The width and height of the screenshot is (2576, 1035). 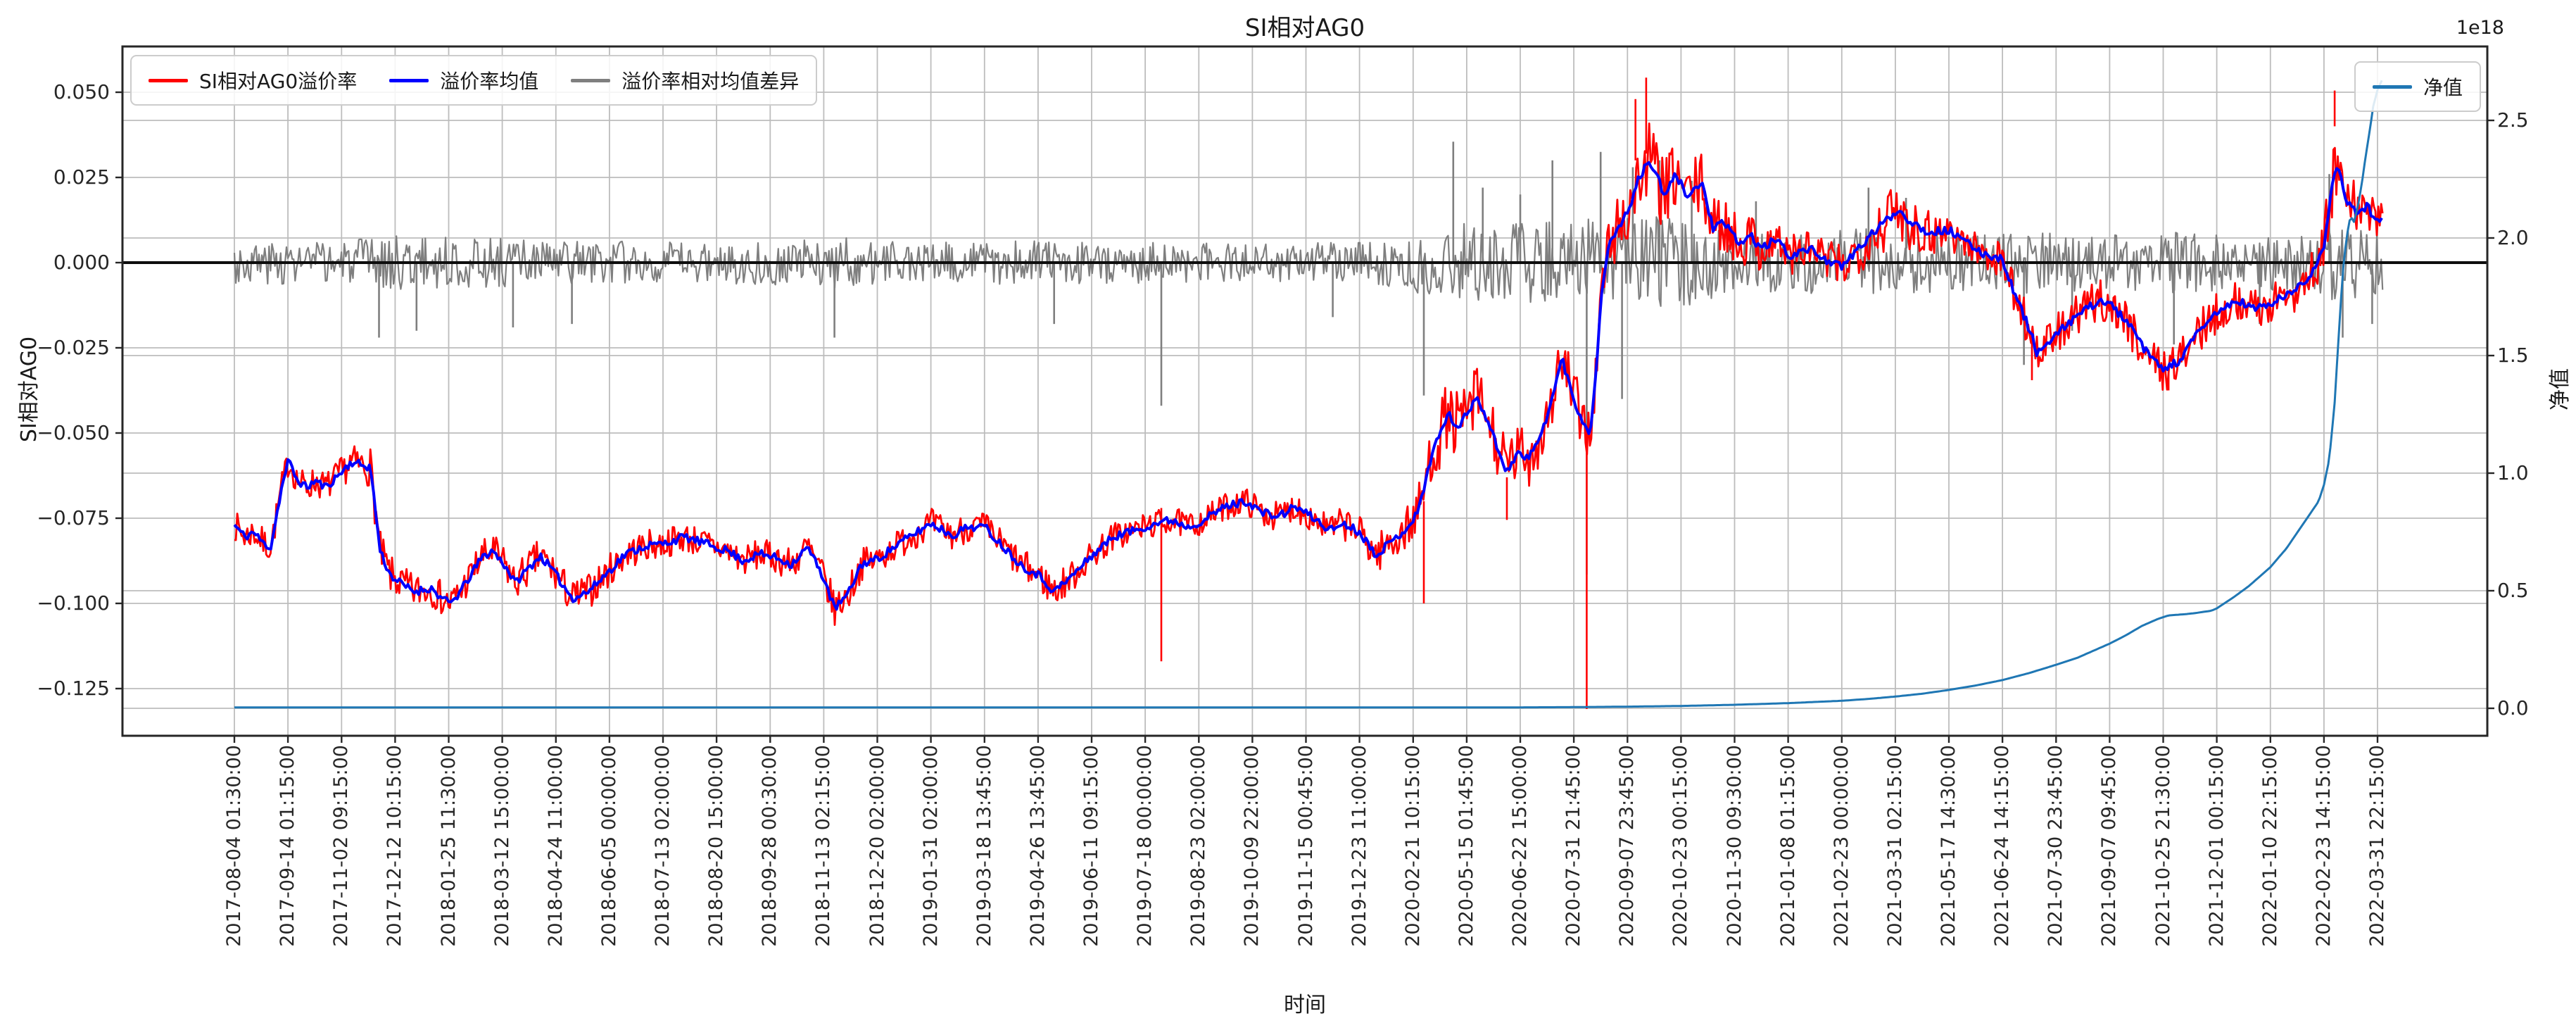 What do you see at coordinates (1359, 846) in the screenshot?
I see `x-tick-label: 2019-12-23 11:00:00` at bounding box center [1359, 846].